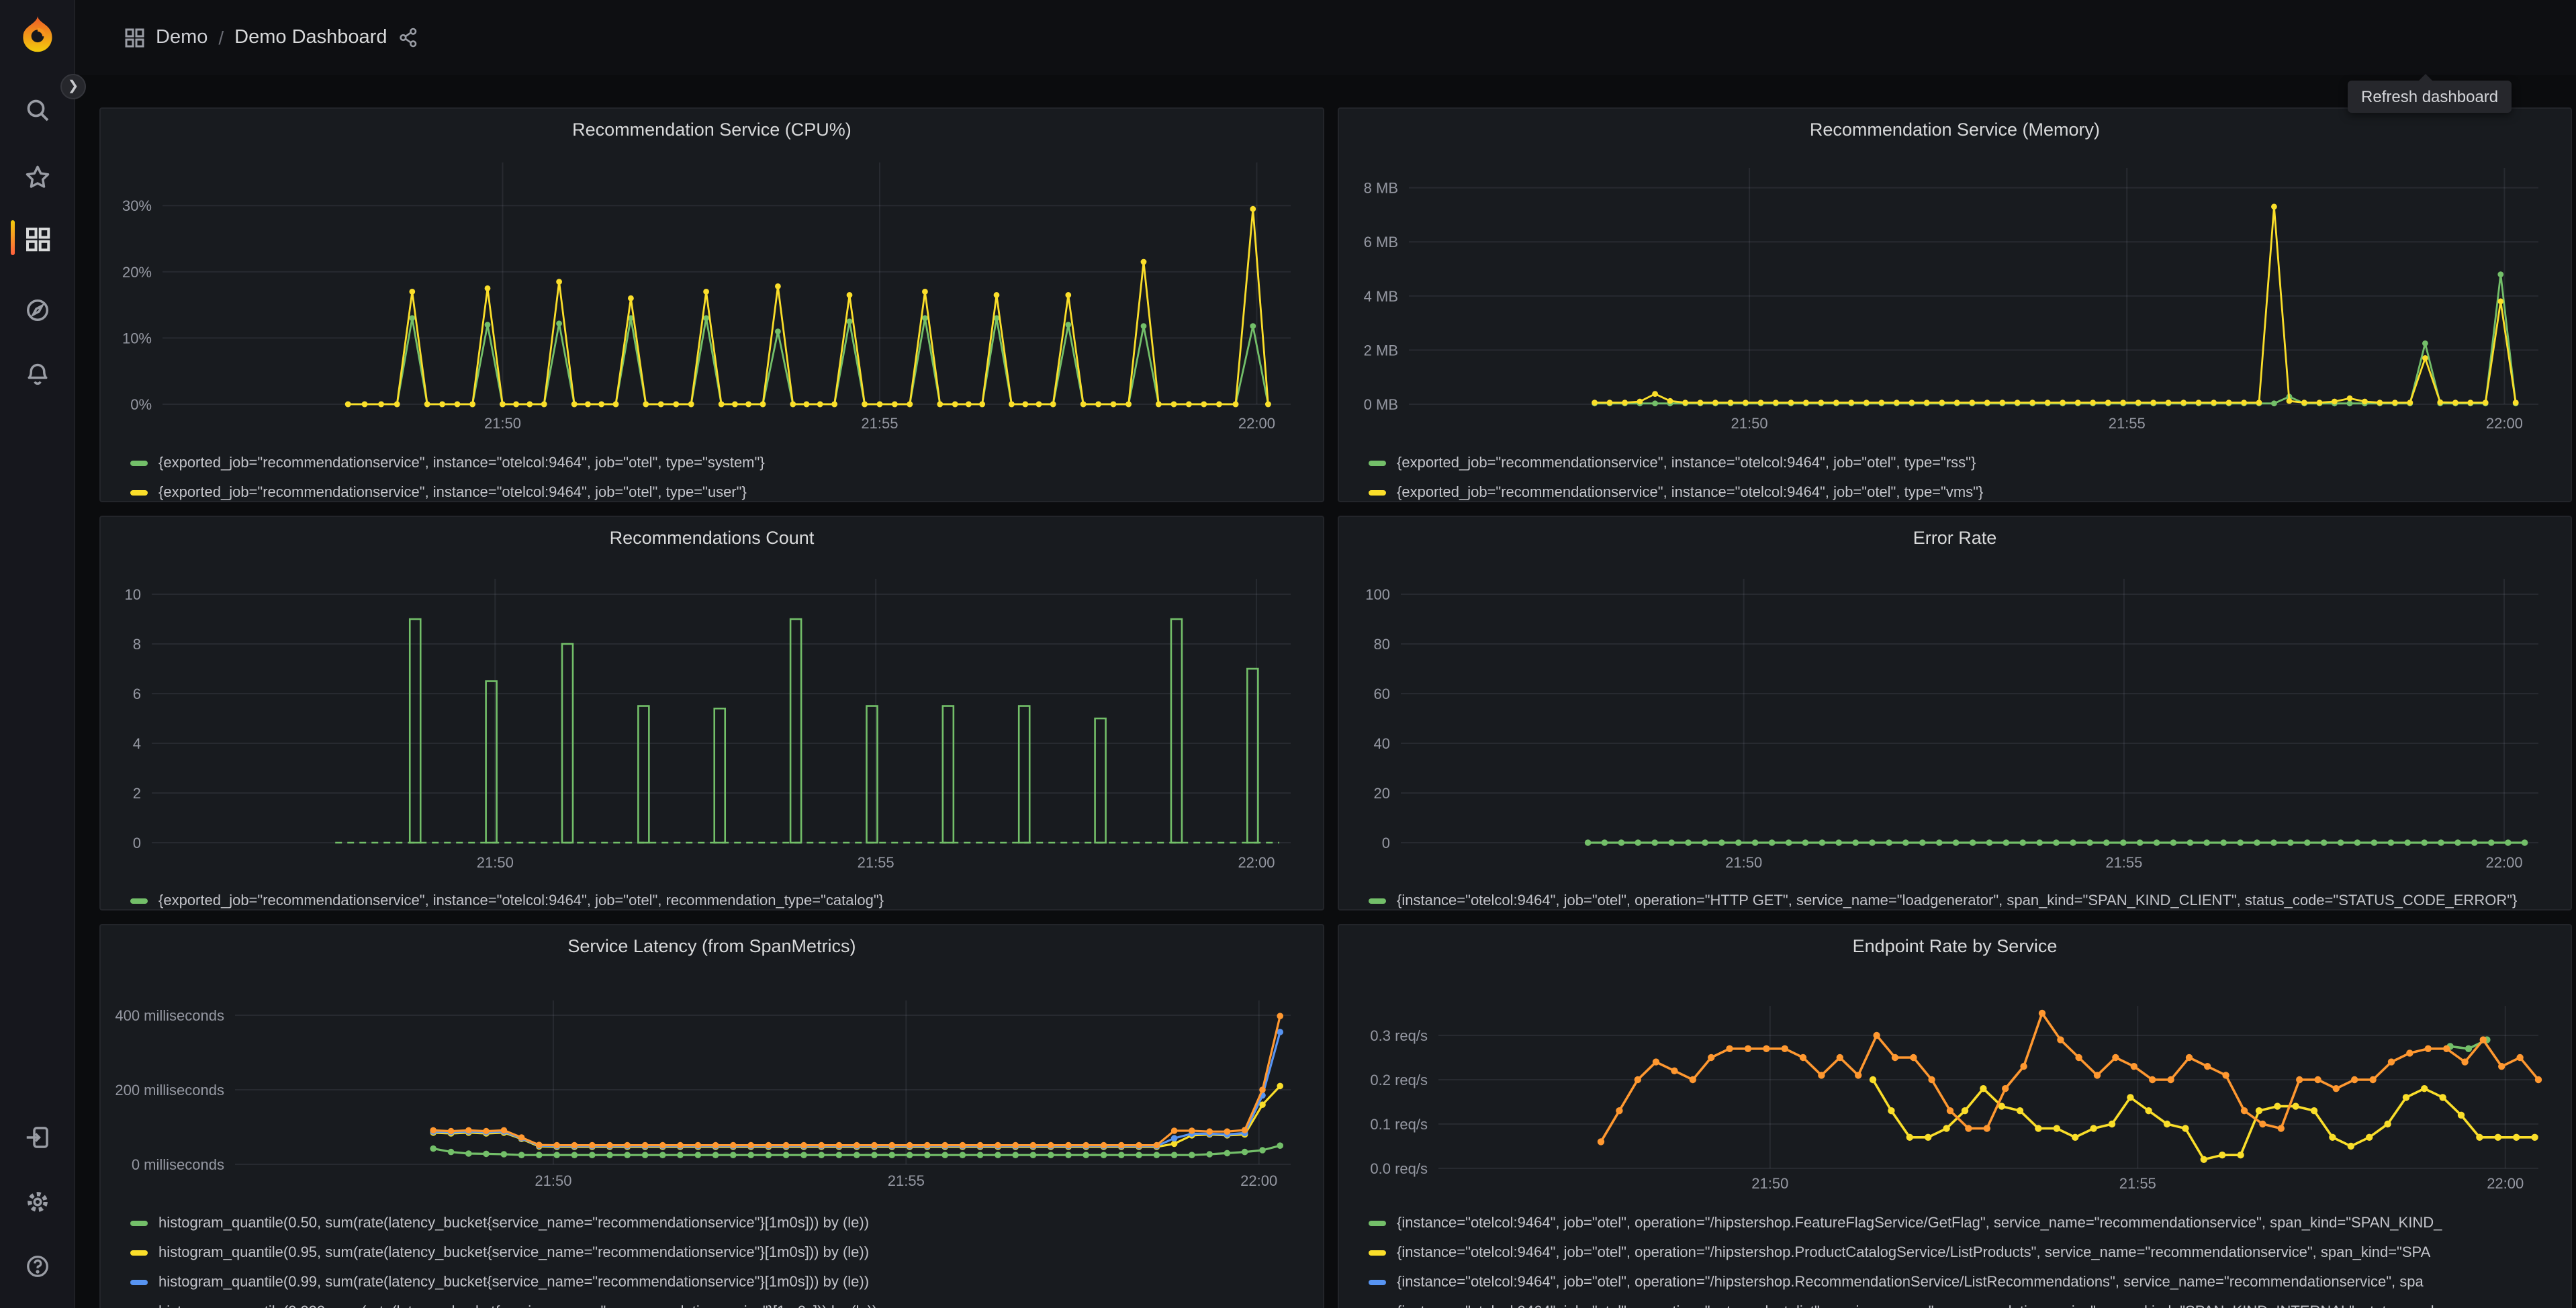 This screenshot has height=1308, width=2576. Describe the element at coordinates (1382, 794) in the screenshot. I see `svg-text: 20` at that location.